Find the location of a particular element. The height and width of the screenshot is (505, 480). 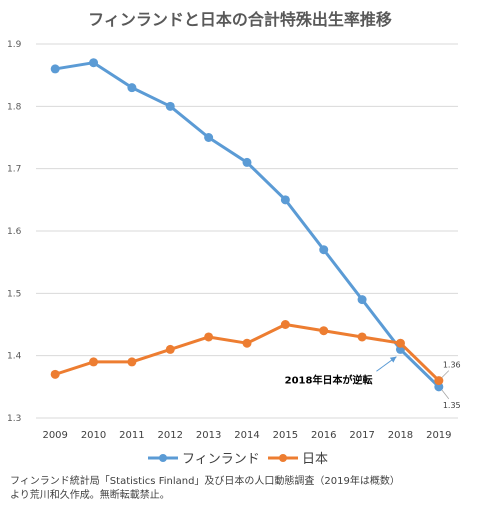

legend: フィンランド 日本 is located at coordinates (238, 459).